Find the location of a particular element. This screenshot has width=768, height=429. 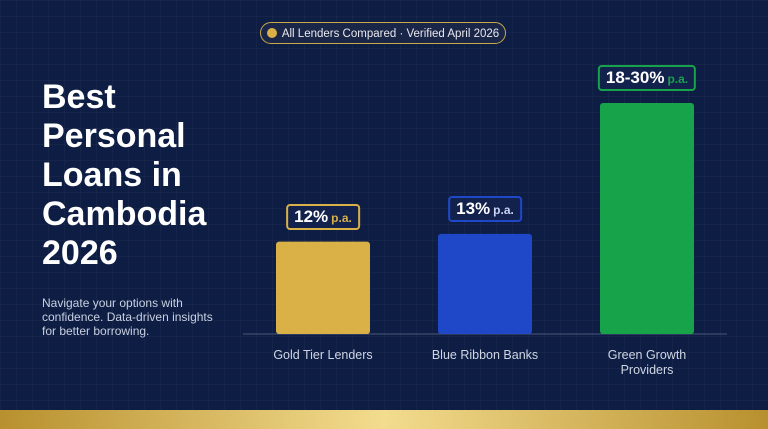

value-label: 13% is located at coordinates (473, 208).